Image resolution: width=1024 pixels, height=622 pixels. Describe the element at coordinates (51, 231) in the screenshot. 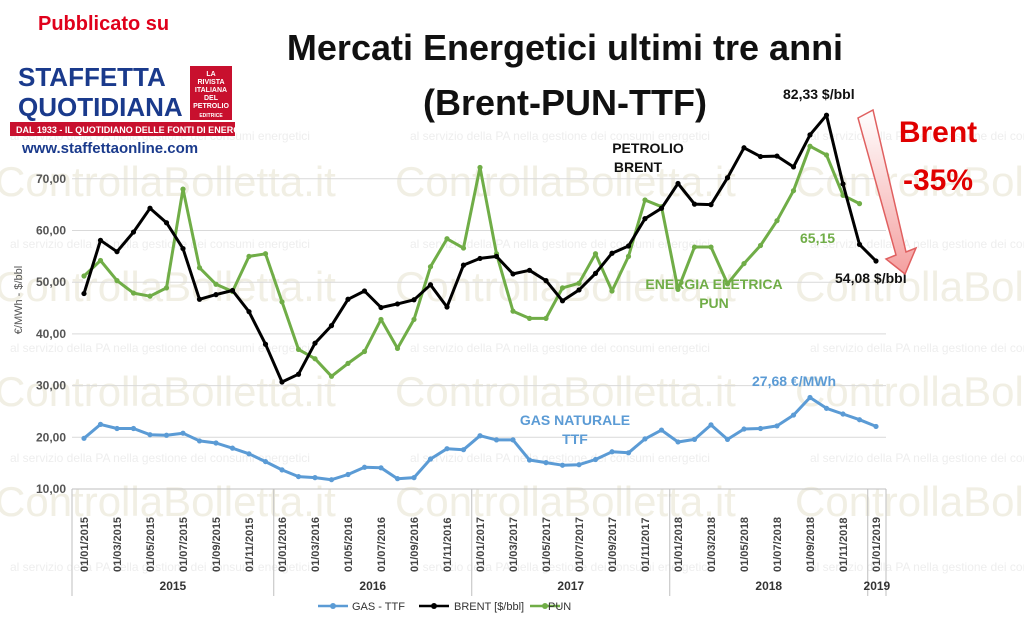

I see `y-tick-label: 60,00` at that location.